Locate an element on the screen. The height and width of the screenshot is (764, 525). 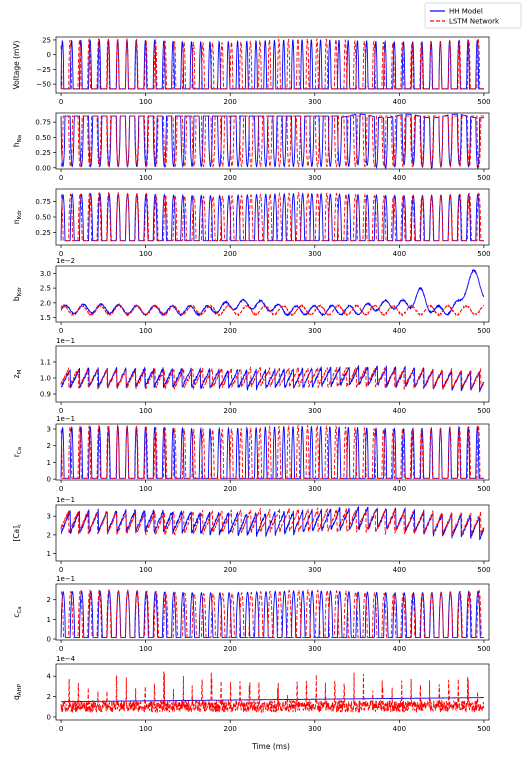
y-axis-label: nKdr is located at coordinates (17, 216).